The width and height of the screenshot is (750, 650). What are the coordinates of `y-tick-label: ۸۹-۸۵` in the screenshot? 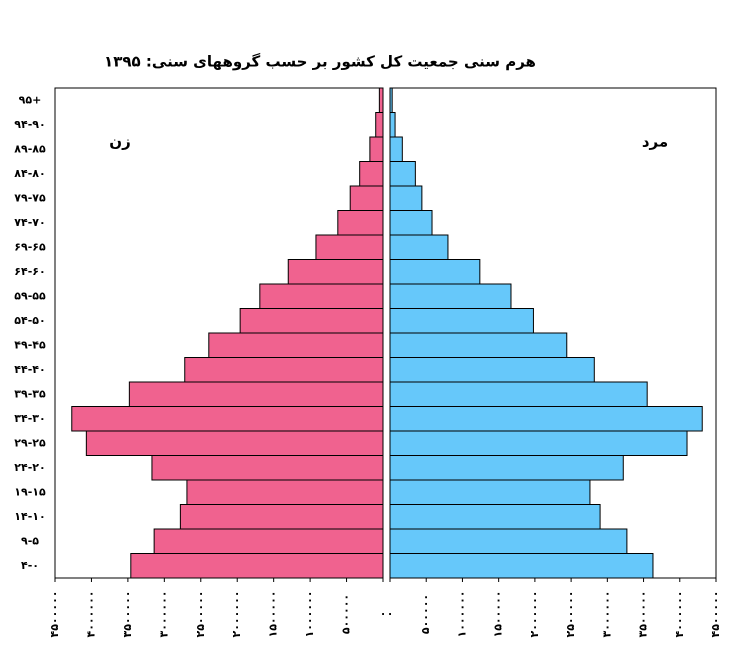 It's located at (30, 148).